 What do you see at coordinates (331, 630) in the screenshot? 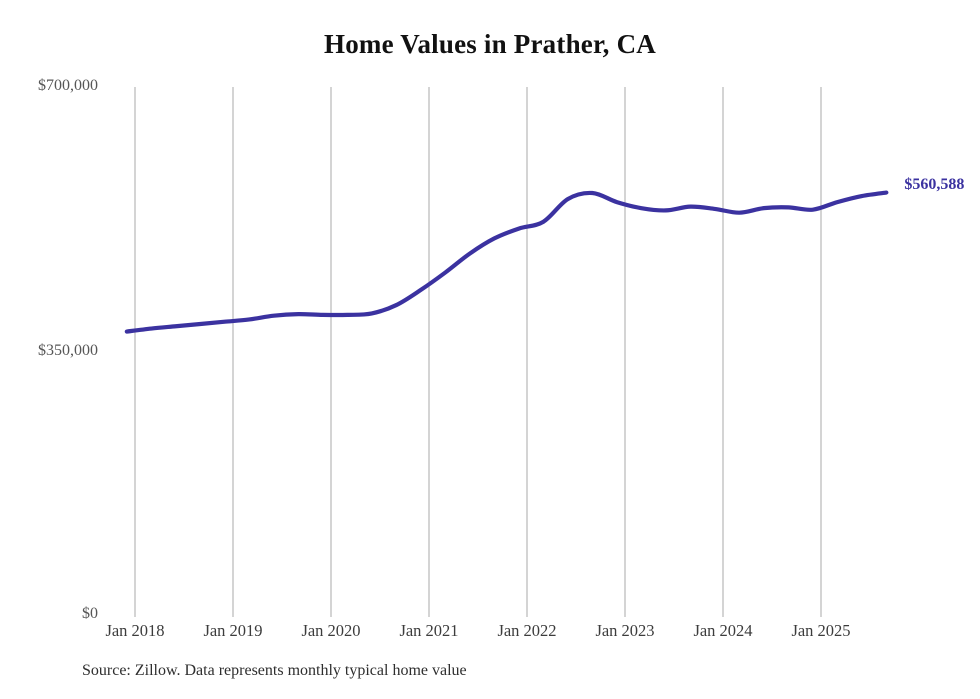
I see `x-axis-tick-label: Jan 2020` at bounding box center [331, 630].